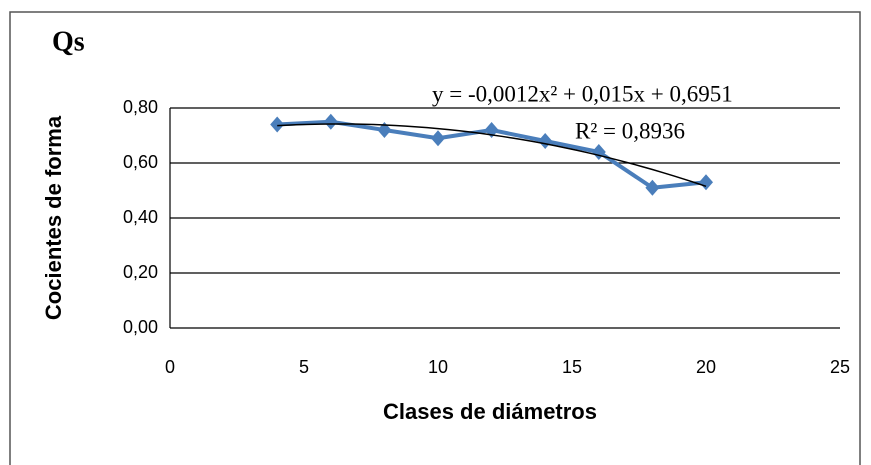  Describe the element at coordinates (706, 367) in the screenshot. I see `x-tick-label: 20` at that location.